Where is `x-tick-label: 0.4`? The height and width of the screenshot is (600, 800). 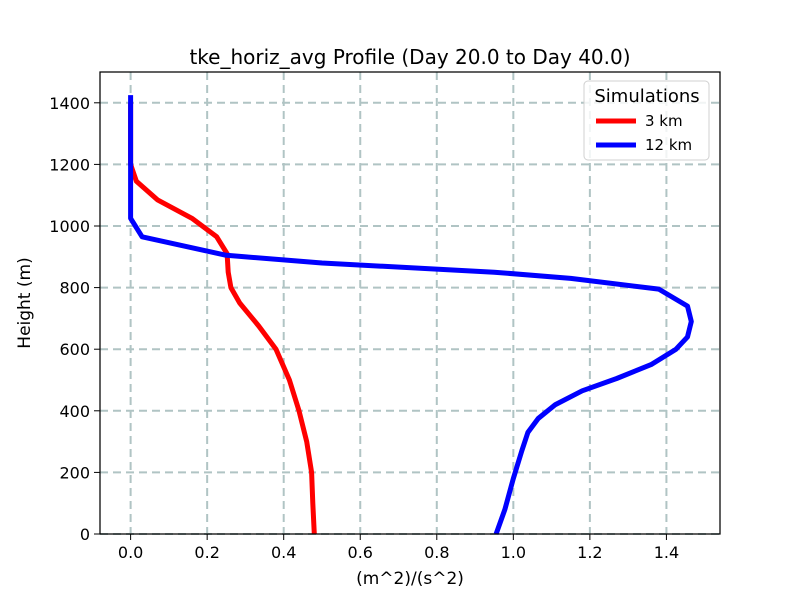 x-tick-label: 0.4 is located at coordinates (283, 552).